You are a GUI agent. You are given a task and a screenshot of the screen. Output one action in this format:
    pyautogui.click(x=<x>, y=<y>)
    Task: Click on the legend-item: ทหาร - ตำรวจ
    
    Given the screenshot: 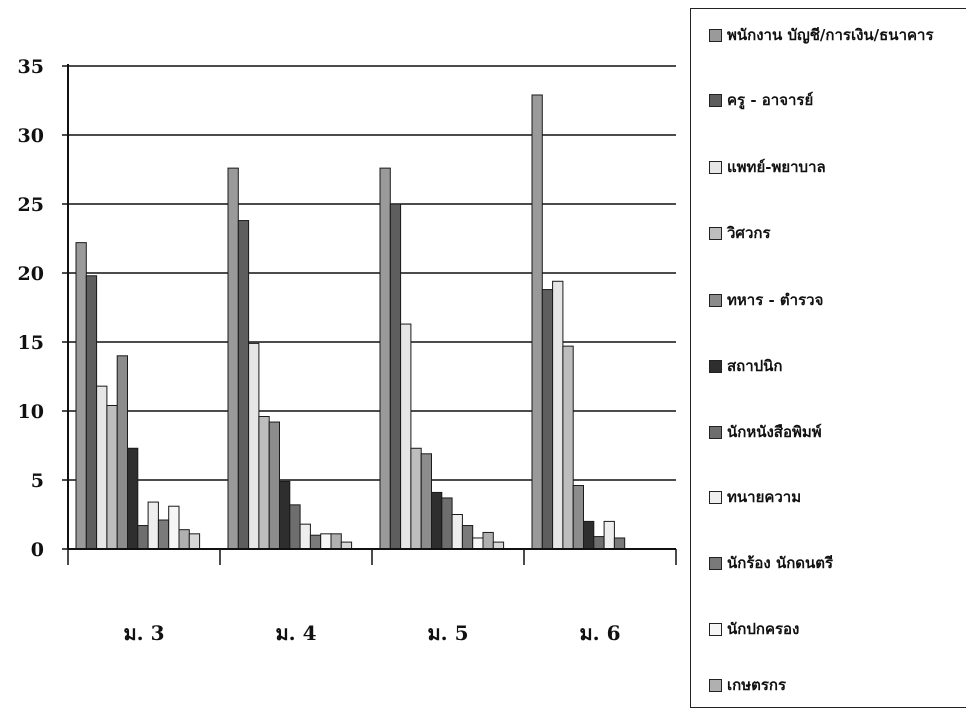 What is the action you would take?
    pyautogui.click(x=766, y=300)
    